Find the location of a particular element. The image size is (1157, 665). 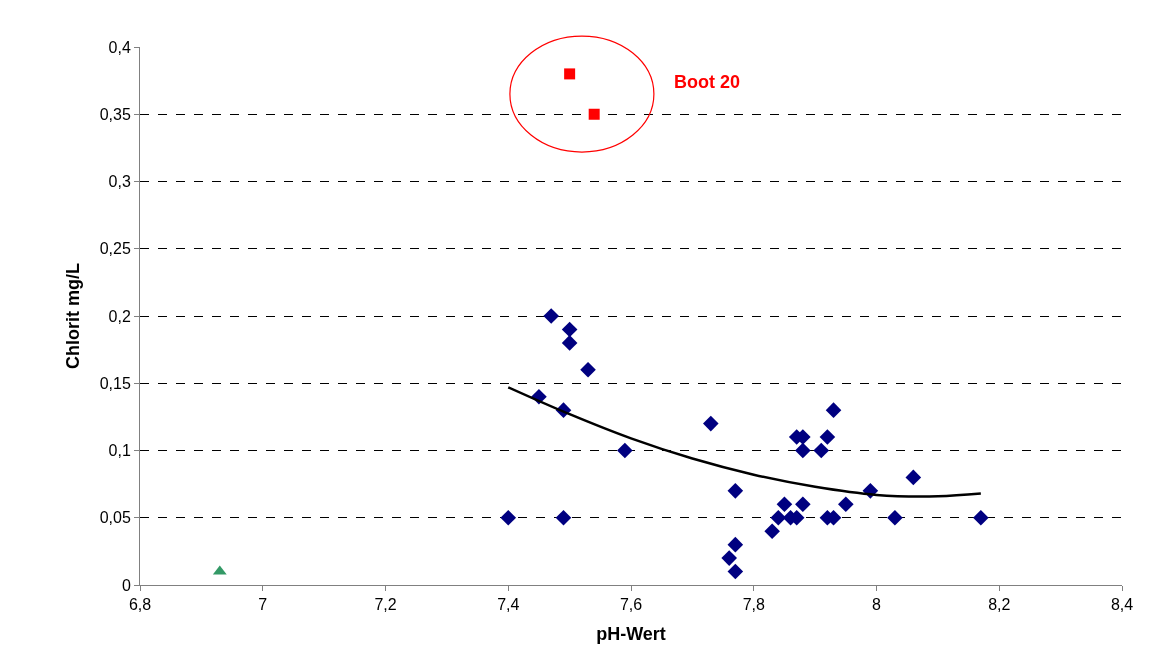

y-axis-title: Chlorit mg/L is located at coordinates (72, 316).